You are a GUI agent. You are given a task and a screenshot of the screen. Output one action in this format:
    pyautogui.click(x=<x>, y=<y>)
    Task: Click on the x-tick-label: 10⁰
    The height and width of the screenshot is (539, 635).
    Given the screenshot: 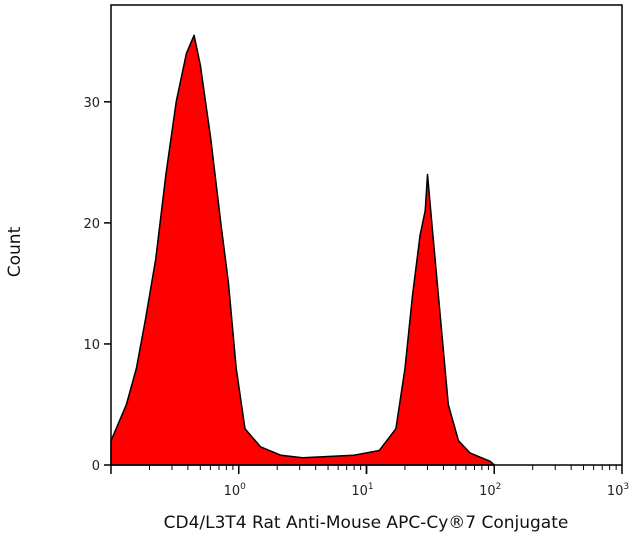 What is the action you would take?
    pyautogui.click(x=235, y=490)
    